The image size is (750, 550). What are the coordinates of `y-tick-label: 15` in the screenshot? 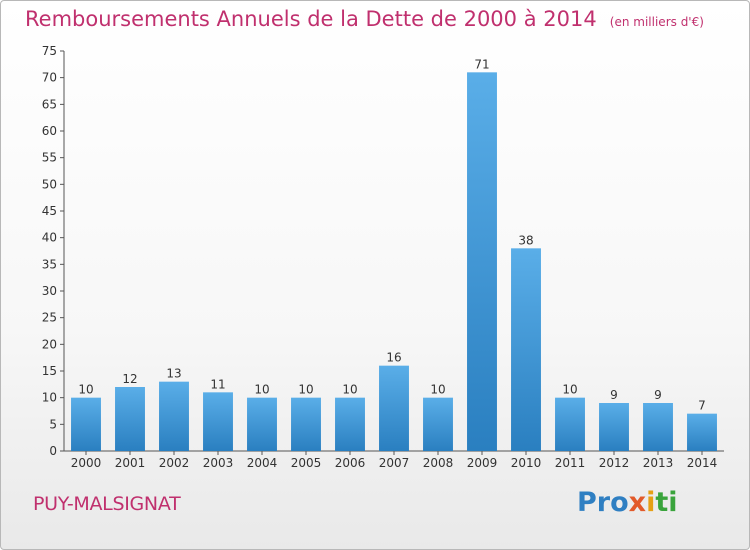 It's located at (49, 371).